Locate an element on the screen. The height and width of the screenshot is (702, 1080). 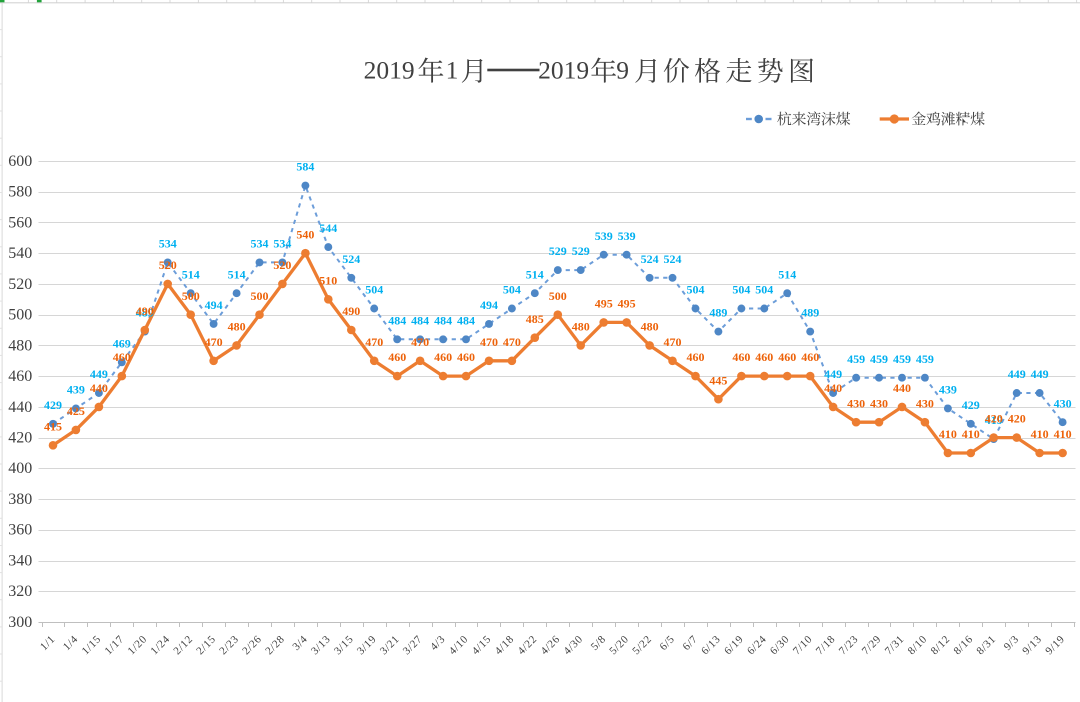
svg-text: 560 is located at coordinates (20, 222).